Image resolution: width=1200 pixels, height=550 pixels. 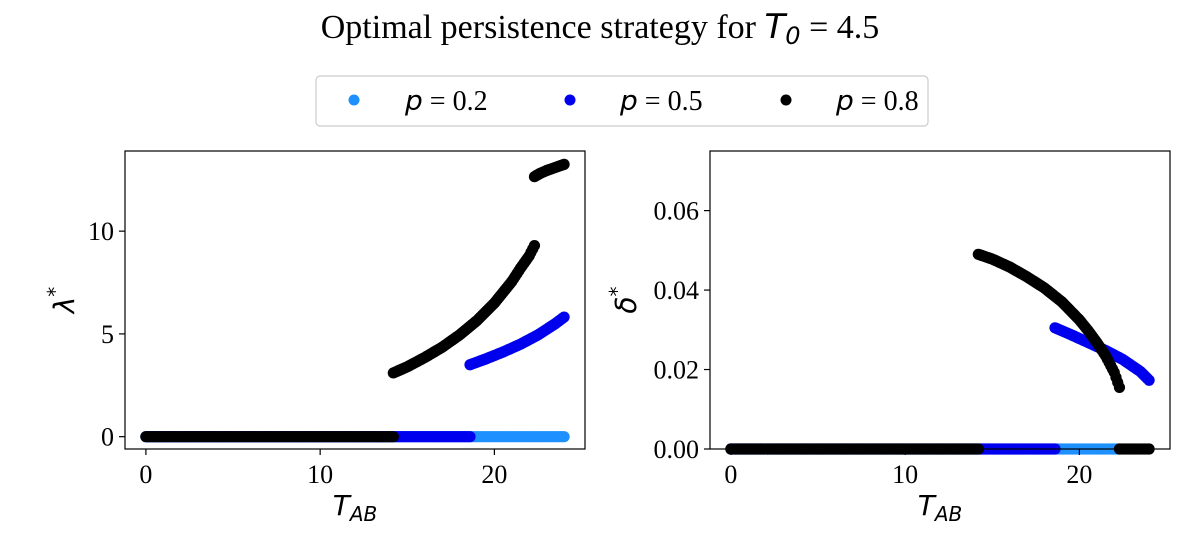 What do you see at coordinates (940, 507) in the screenshot?
I see `right-panel-x-axis-label: TAB` at bounding box center [940, 507].